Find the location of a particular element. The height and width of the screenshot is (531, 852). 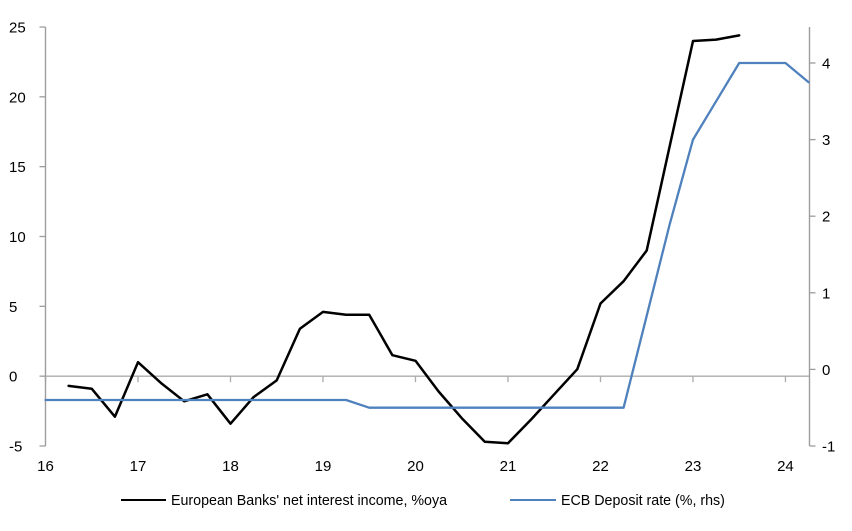

x-axis-tick-label: 22 is located at coordinates (600, 466).